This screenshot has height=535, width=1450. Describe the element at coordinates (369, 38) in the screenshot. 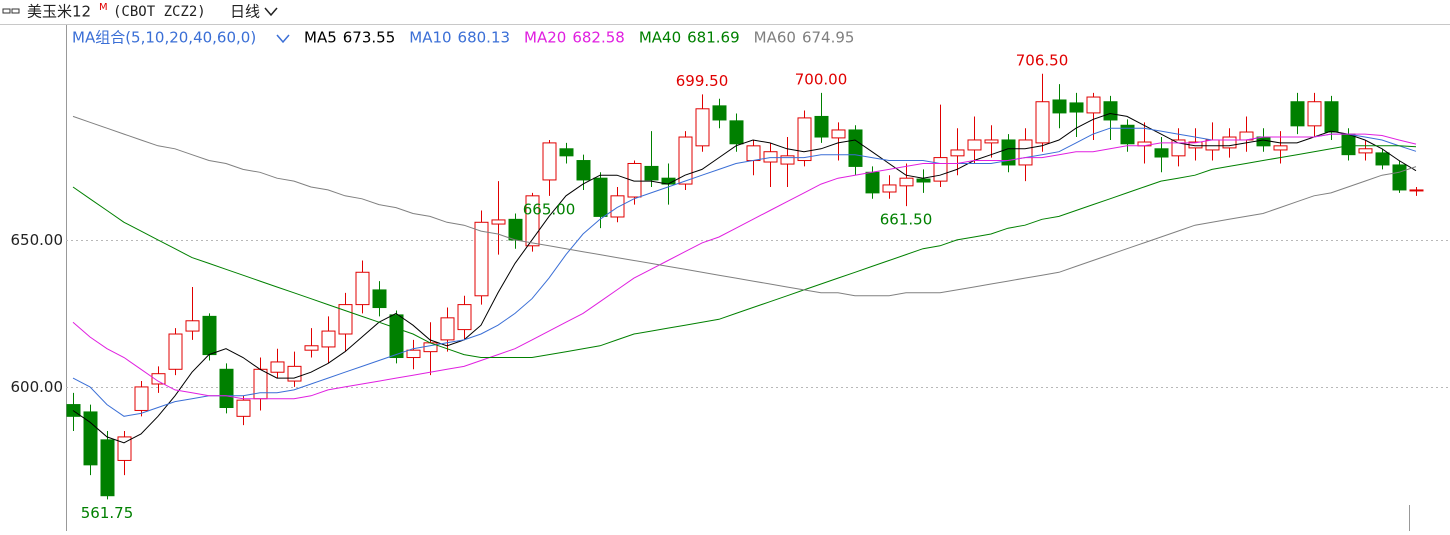

I see `legend-value: 673.55` at that location.